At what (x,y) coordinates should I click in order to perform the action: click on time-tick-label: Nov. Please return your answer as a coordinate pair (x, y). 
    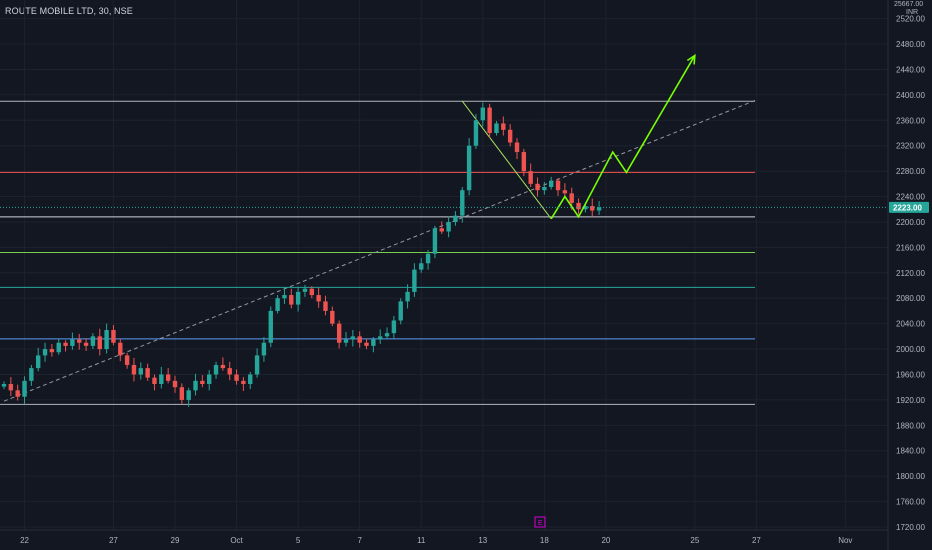
    Looking at the image, I should click on (845, 540).